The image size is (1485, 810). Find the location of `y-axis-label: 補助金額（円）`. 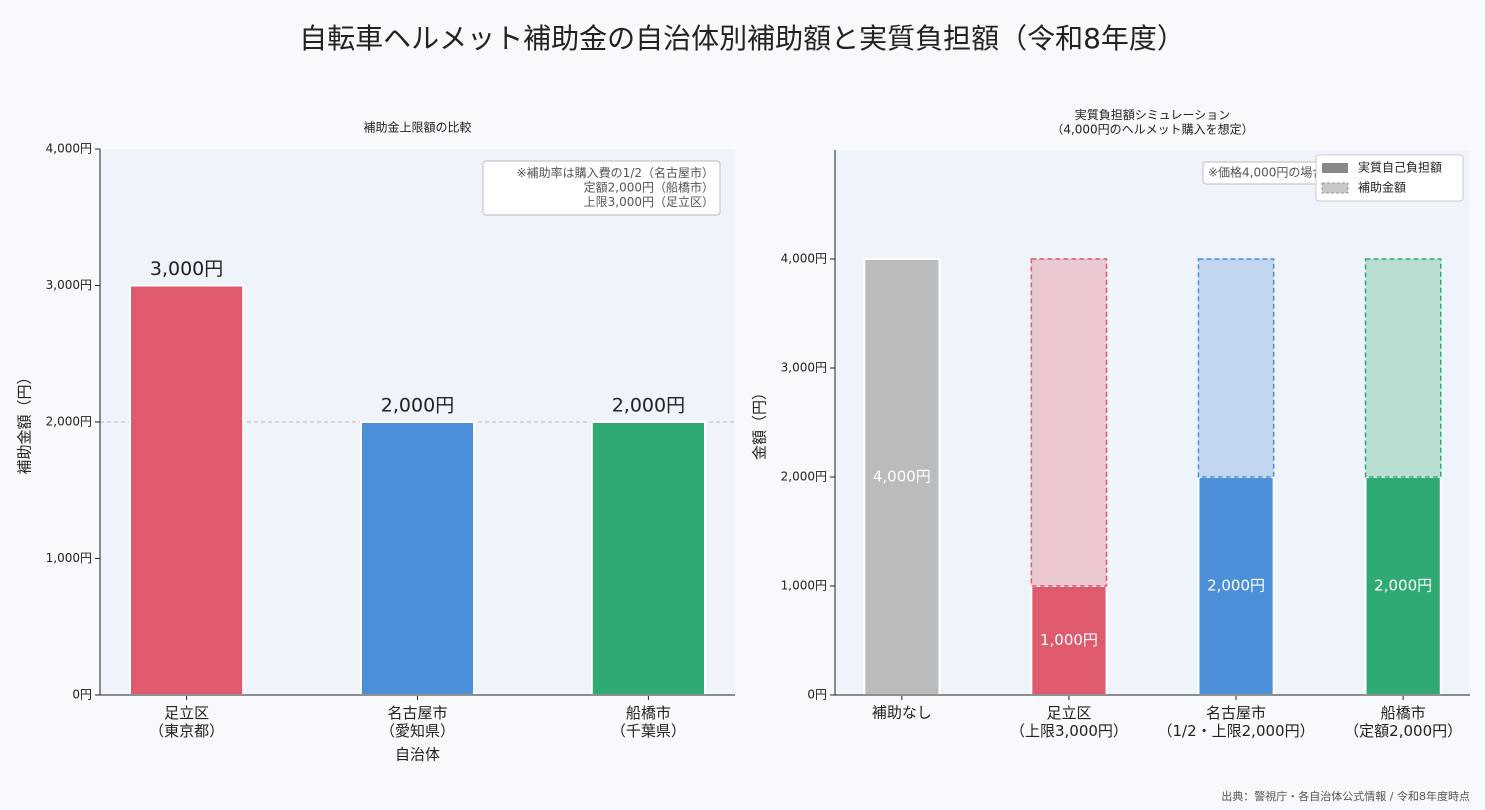

y-axis-label: 補助金額（円） is located at coordinates (25, 421).